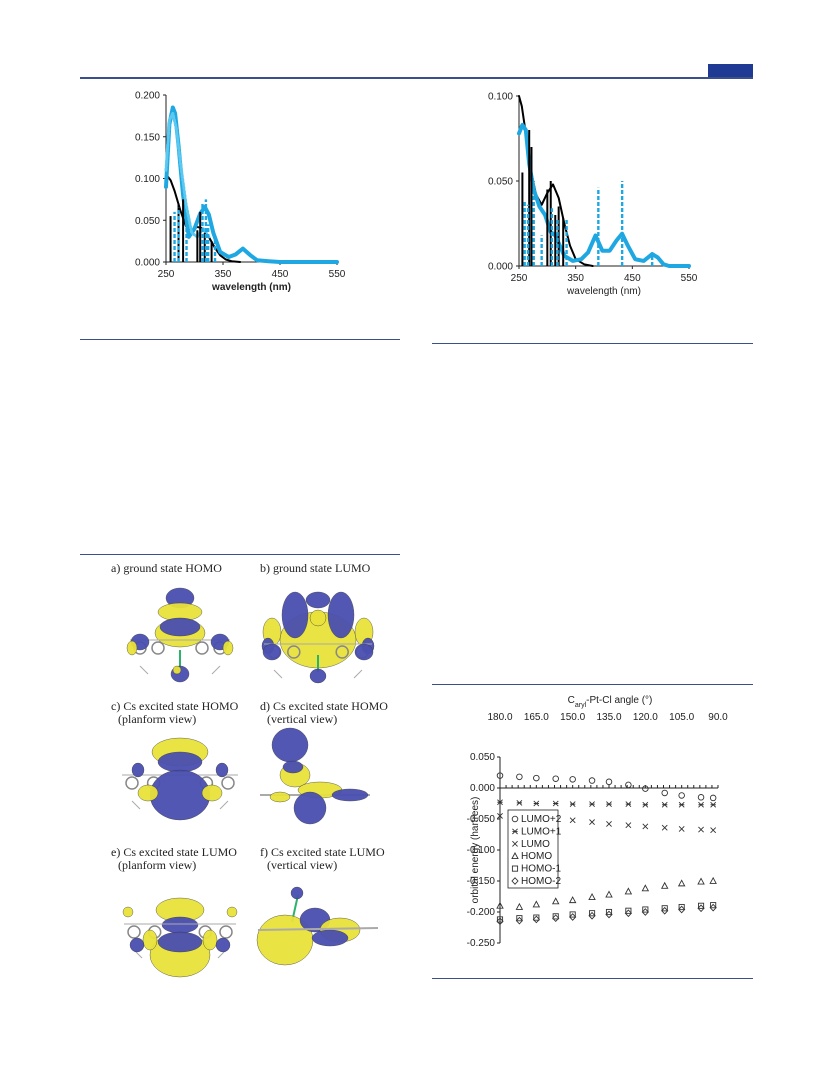 The width and height of the screenshot is (833, 1091). What do you see at coordinates (482, 757) in the screenshot?
I see `y-tick-label: 0.050` at bounding box center [482, 757].